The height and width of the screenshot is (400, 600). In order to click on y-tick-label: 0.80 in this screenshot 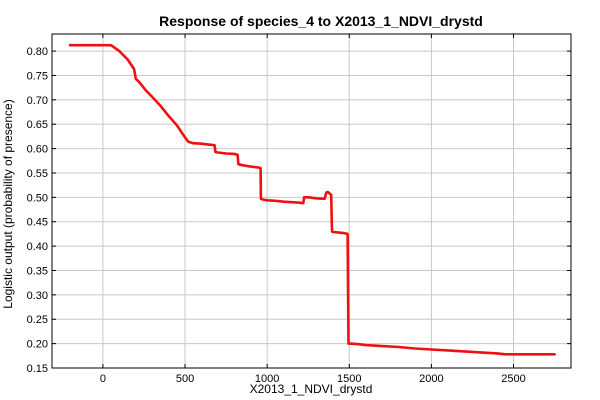, I will do `click(37, 52)`.